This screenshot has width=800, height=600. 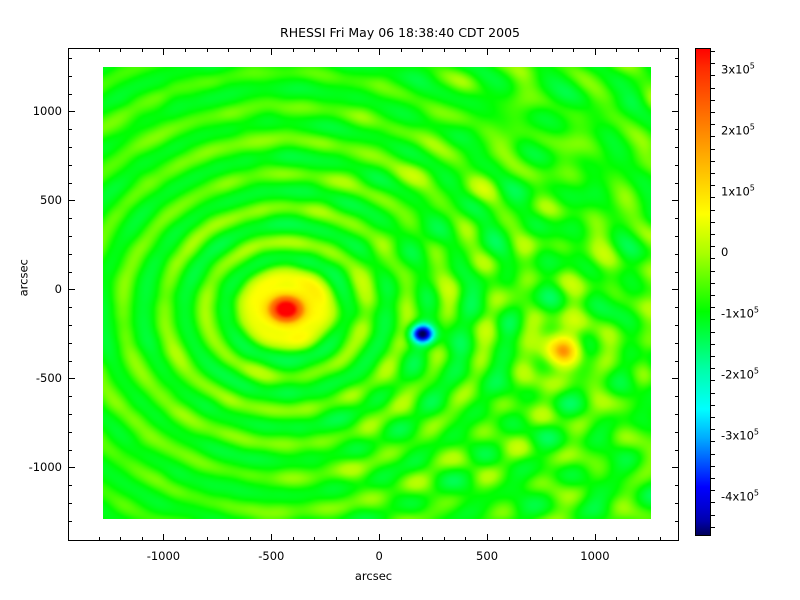 What do you see at coordinates (740, 313) in the screenshot?
I see `colorbar-tick-label: -1x10⁵` at bounding box center [740, 313].